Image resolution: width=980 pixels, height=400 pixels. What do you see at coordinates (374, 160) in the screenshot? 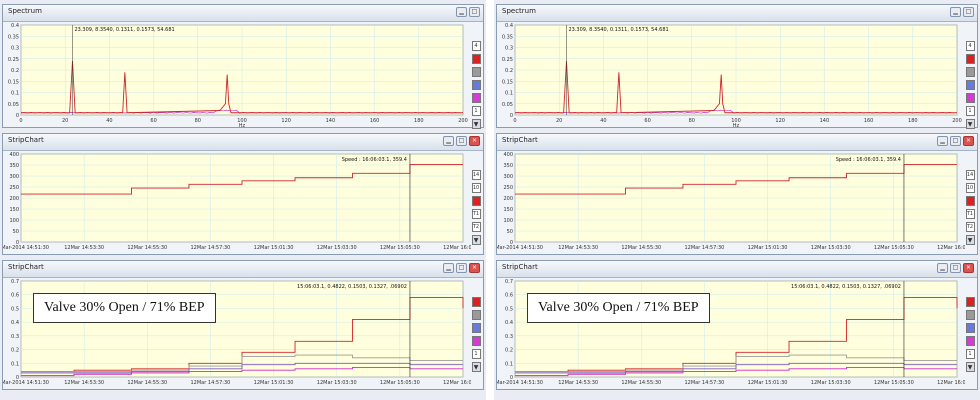
I see `cursor-readout: Speed : 16:06:03.1, 359.4` at bounding box center [374, 160].